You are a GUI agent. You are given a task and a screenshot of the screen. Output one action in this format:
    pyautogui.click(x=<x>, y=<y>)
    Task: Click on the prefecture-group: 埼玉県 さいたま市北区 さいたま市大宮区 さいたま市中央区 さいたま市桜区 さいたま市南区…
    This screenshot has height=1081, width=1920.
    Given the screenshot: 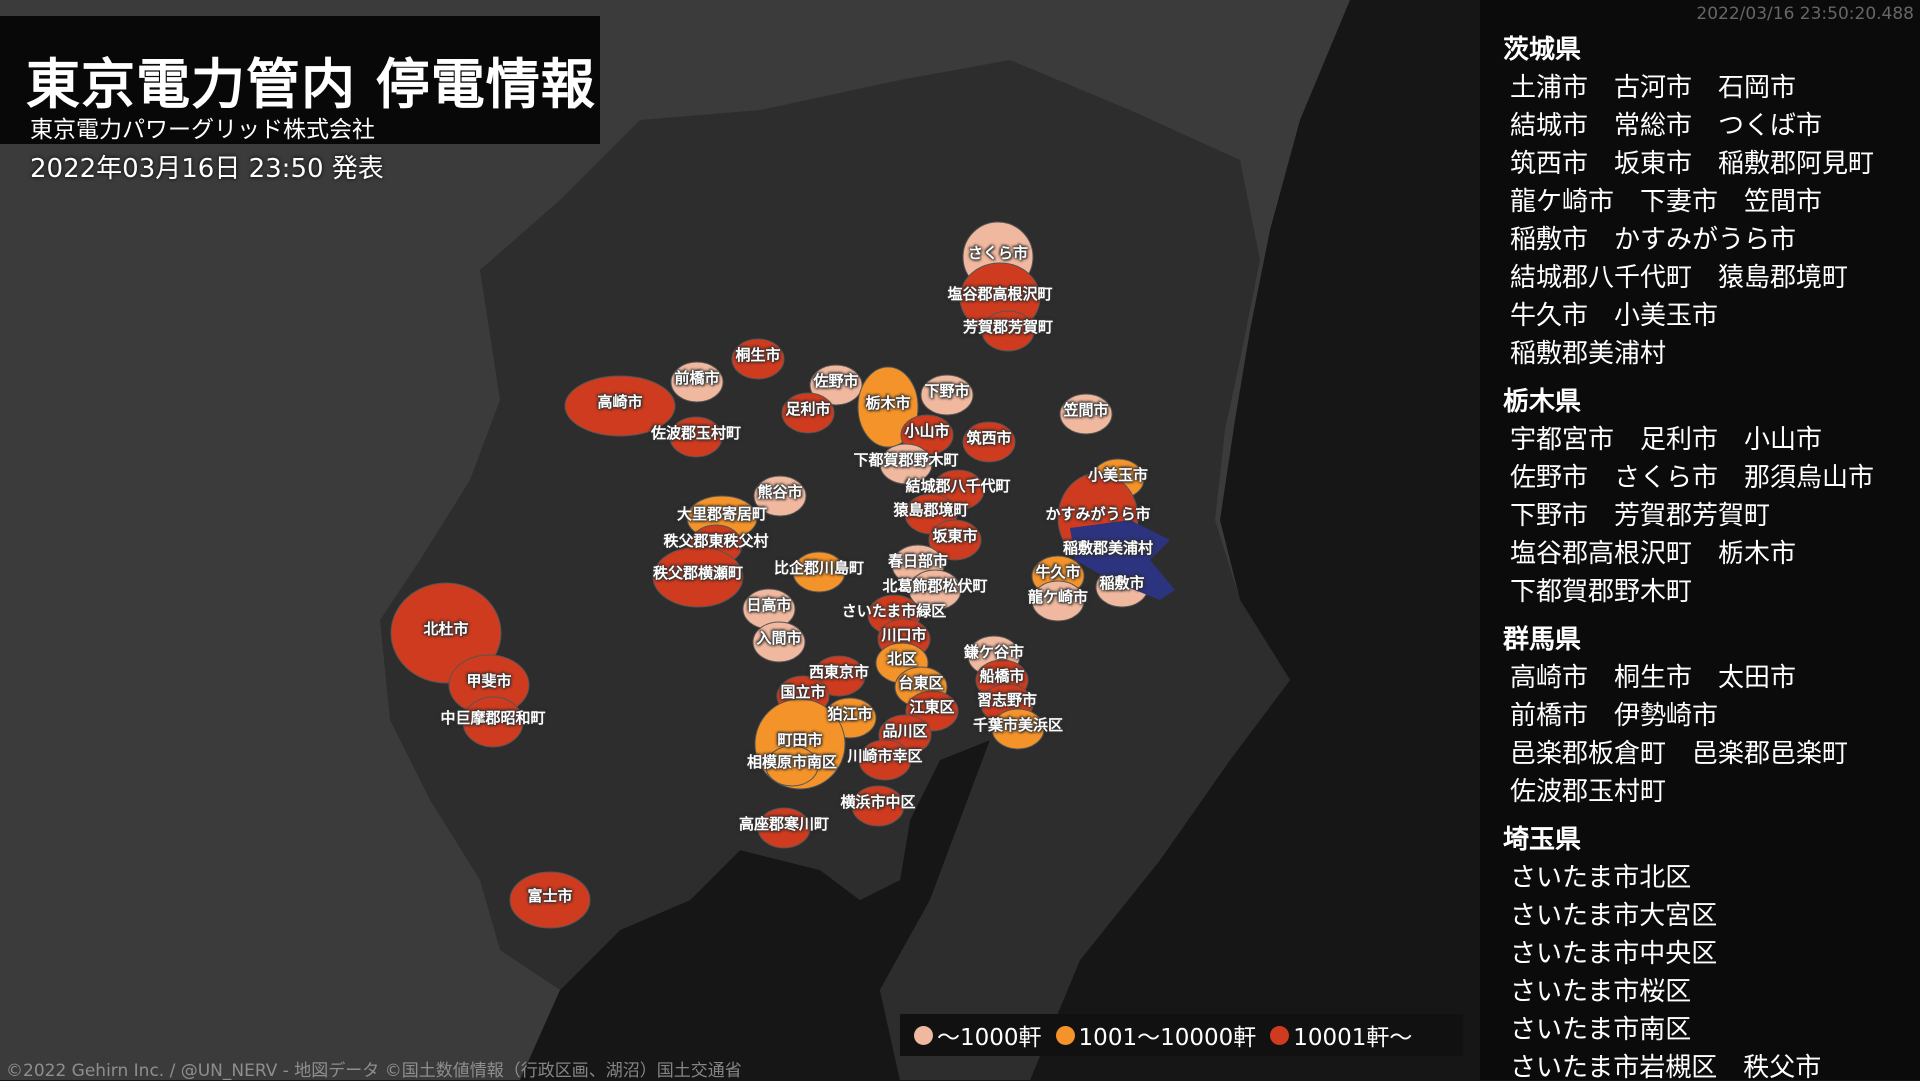 What is the action you would take?
    pyautogui.click(x=1677, y=950)
    